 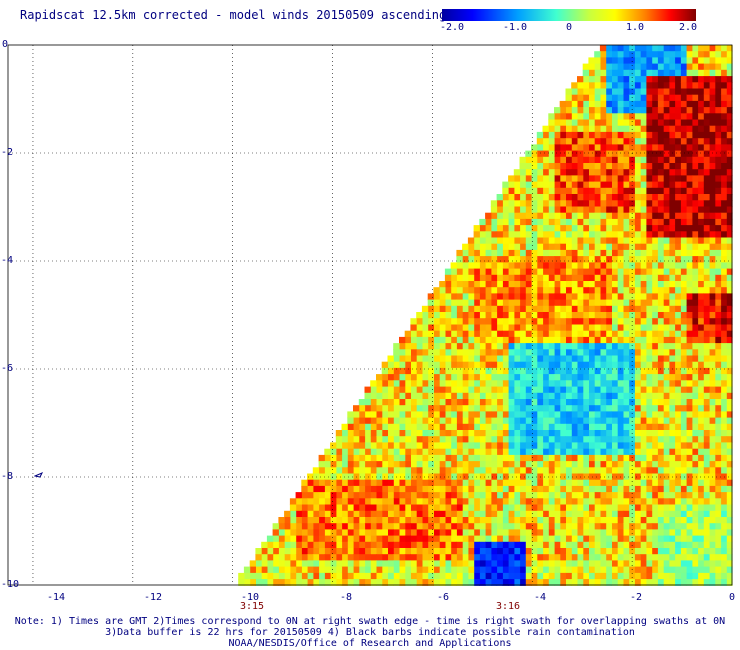 I want to click on y-tick-minus6: -6, so click(x=6, y=368).